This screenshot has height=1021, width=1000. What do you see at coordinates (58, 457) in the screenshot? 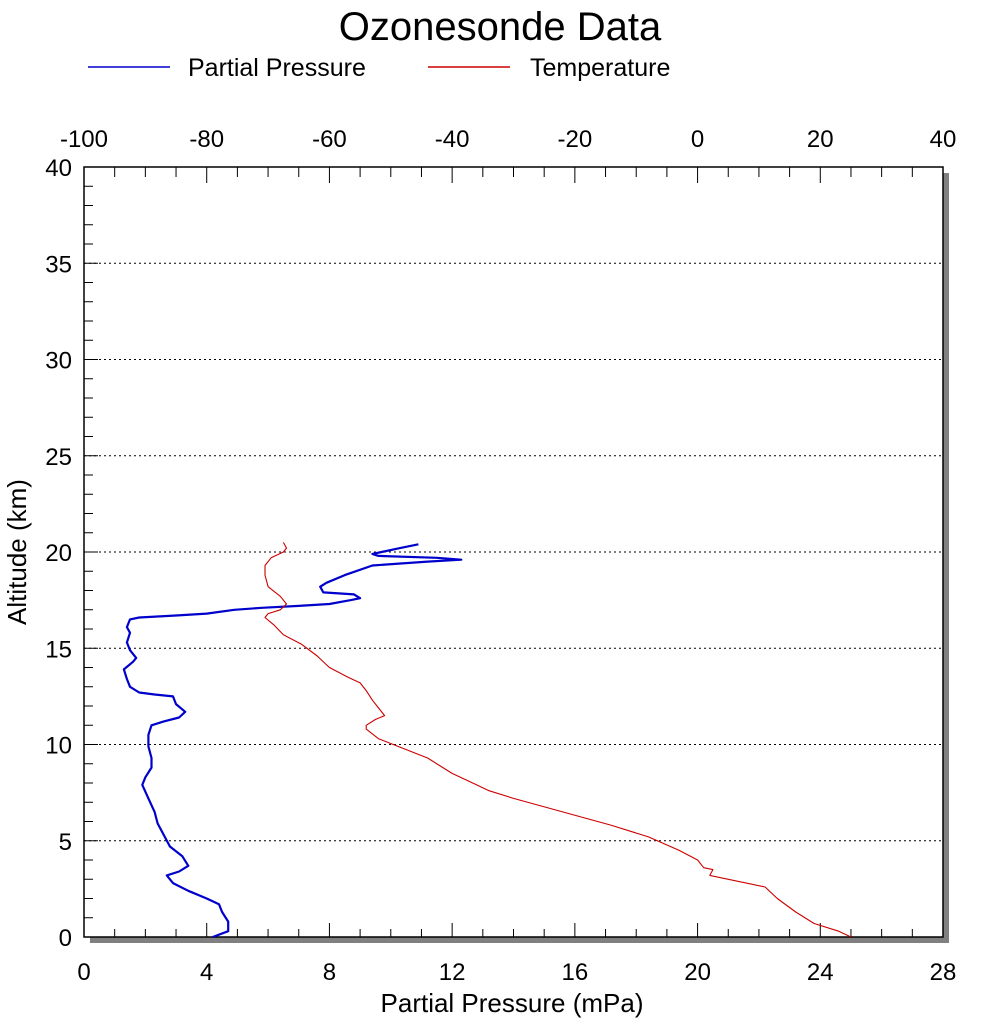
I see `y-tick-label: 25` at bounding box center [58, 457].